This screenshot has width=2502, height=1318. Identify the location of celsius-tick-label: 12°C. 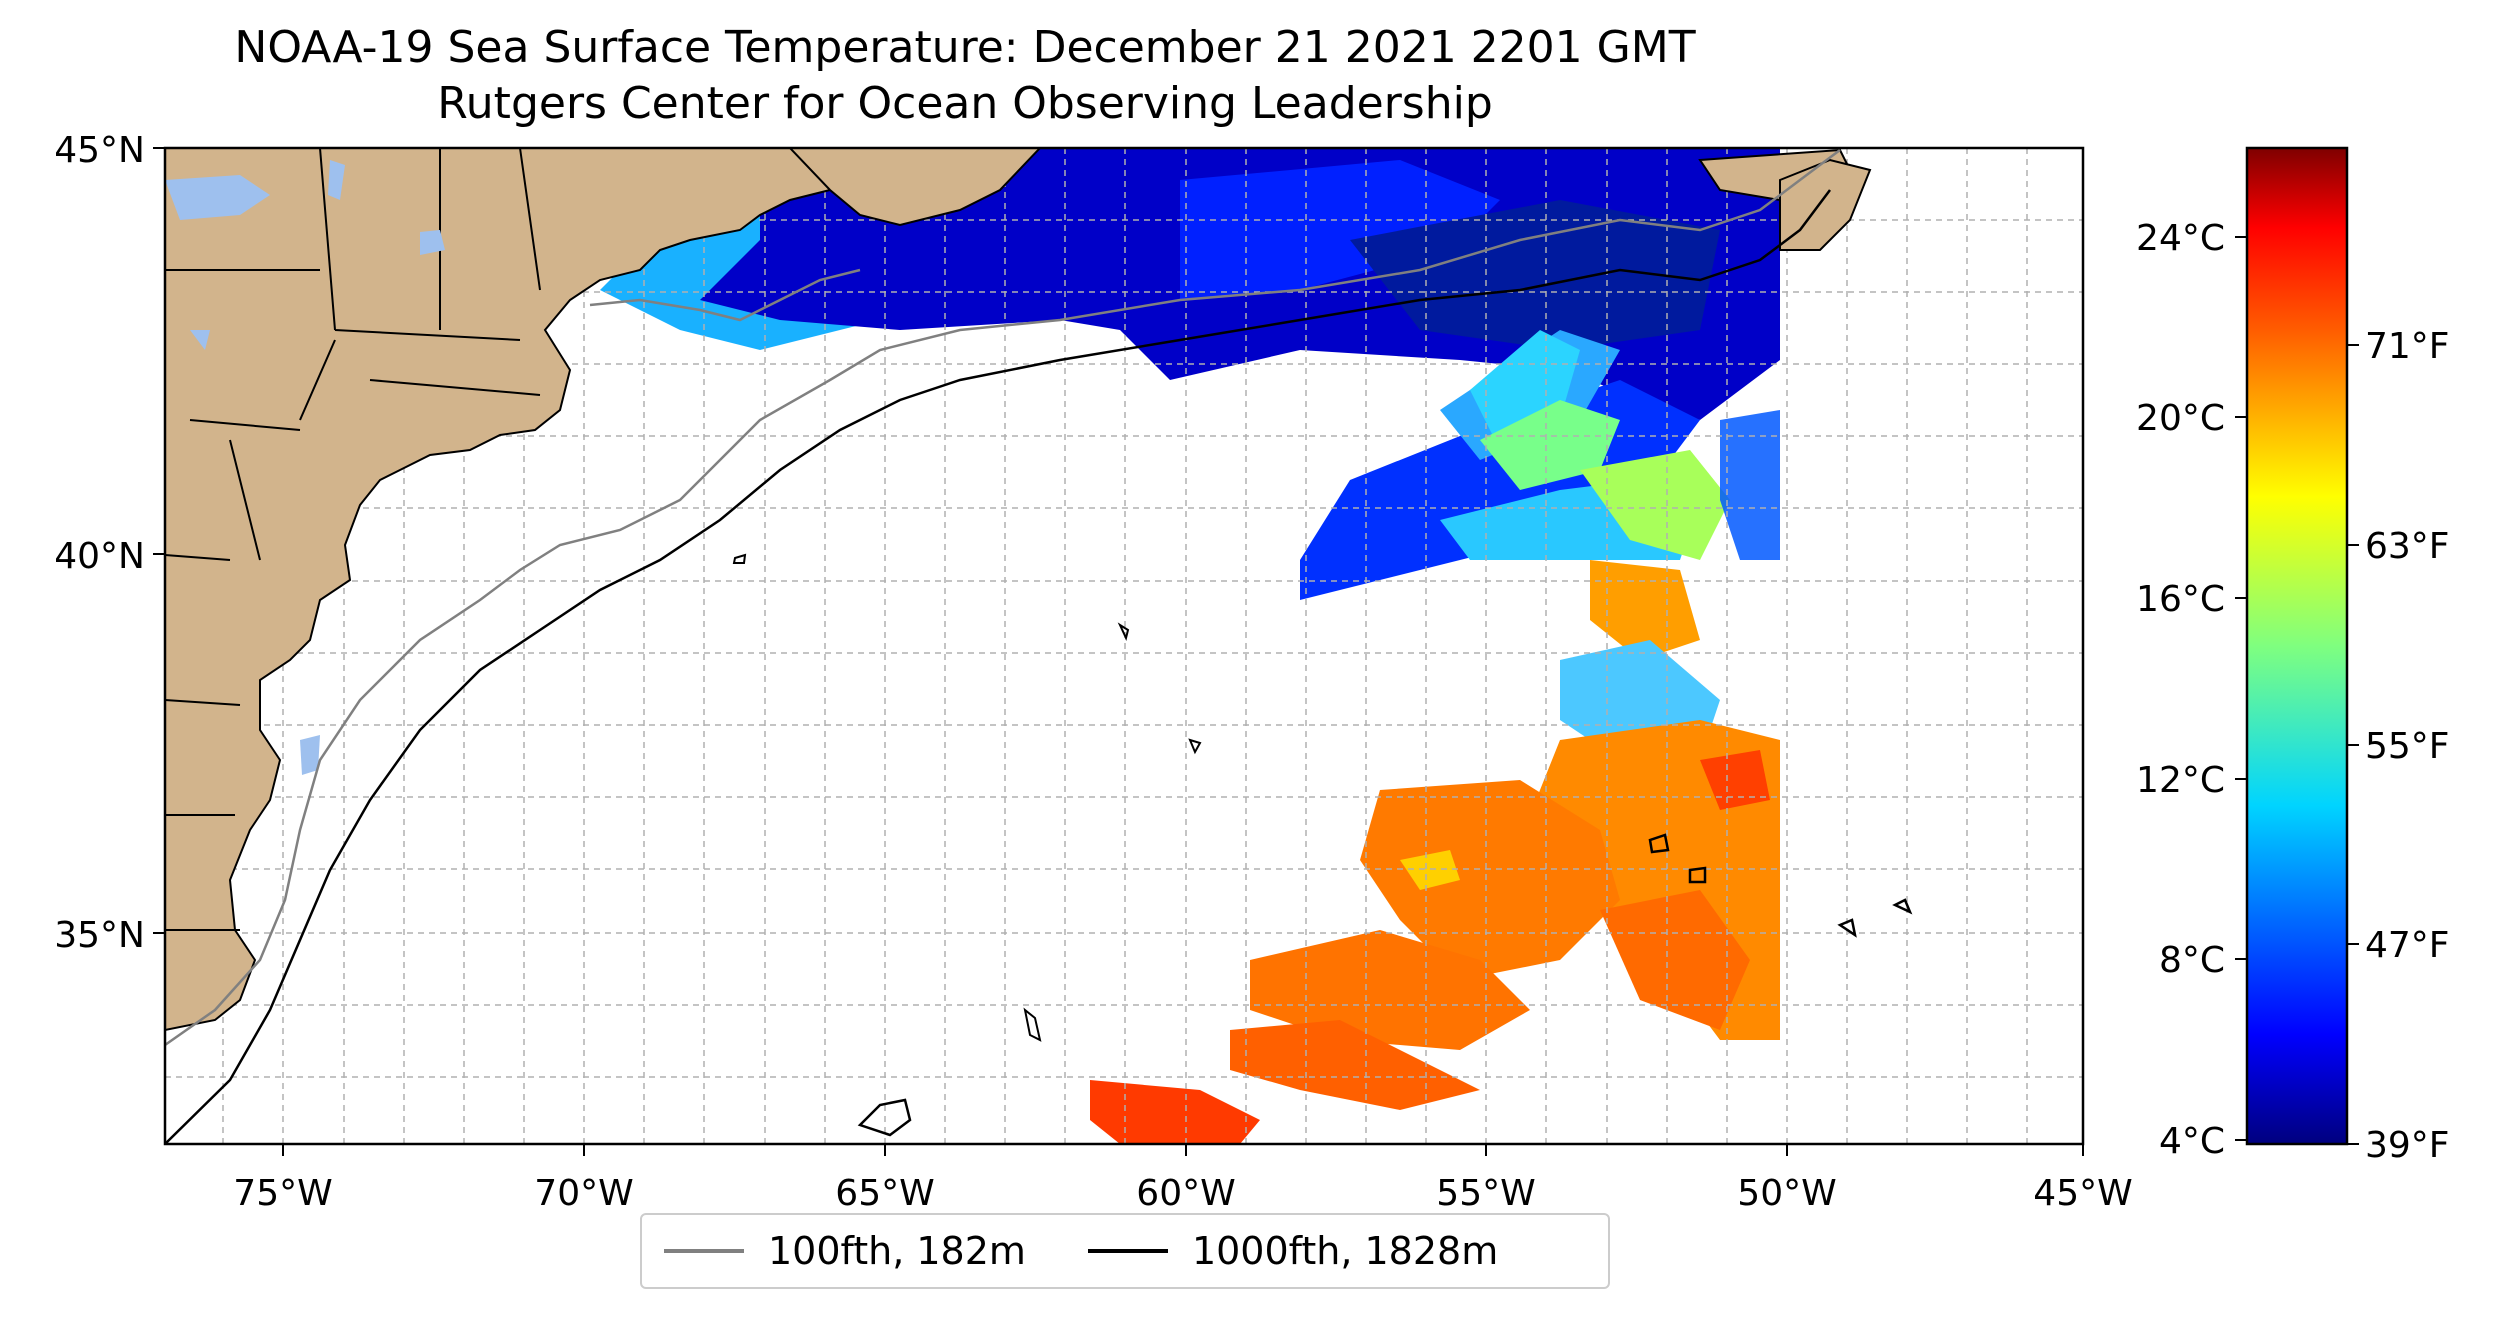
(2180, 780).